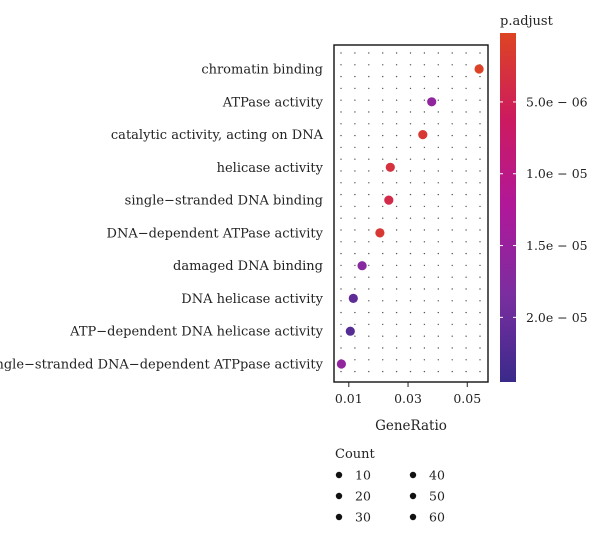 The height and width of the screenshot is (542, 600). I want to click on color-legend-label: 1.0e − 05, so click(557, 173).